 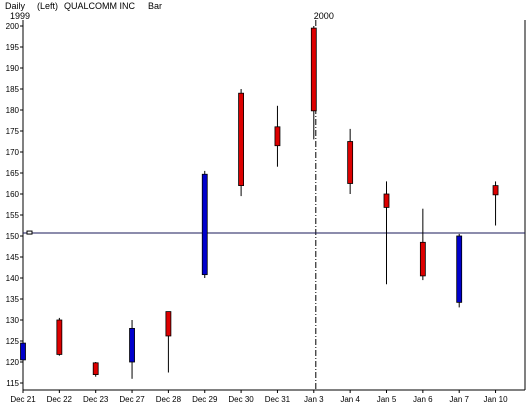 I want to click on x-tick-label: Dec 23, so click(x=96, y=399).